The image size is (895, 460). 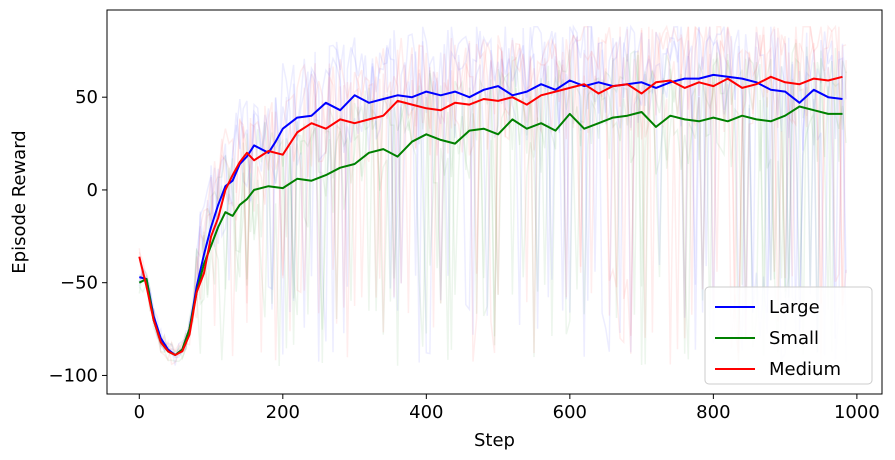 I want to click on y-tick-label: 0, so click(x=92, y=190).